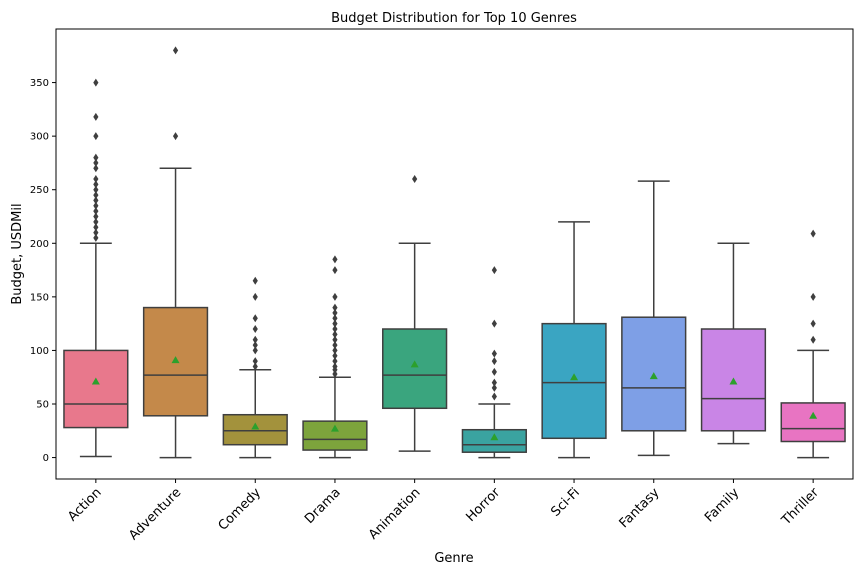 The width and height of the screenshot is (864, 576). What do you see at coordinates (453, 558) in the screenshot?
I see `x-axis-label: Genre` at bounding box center [453, 558].